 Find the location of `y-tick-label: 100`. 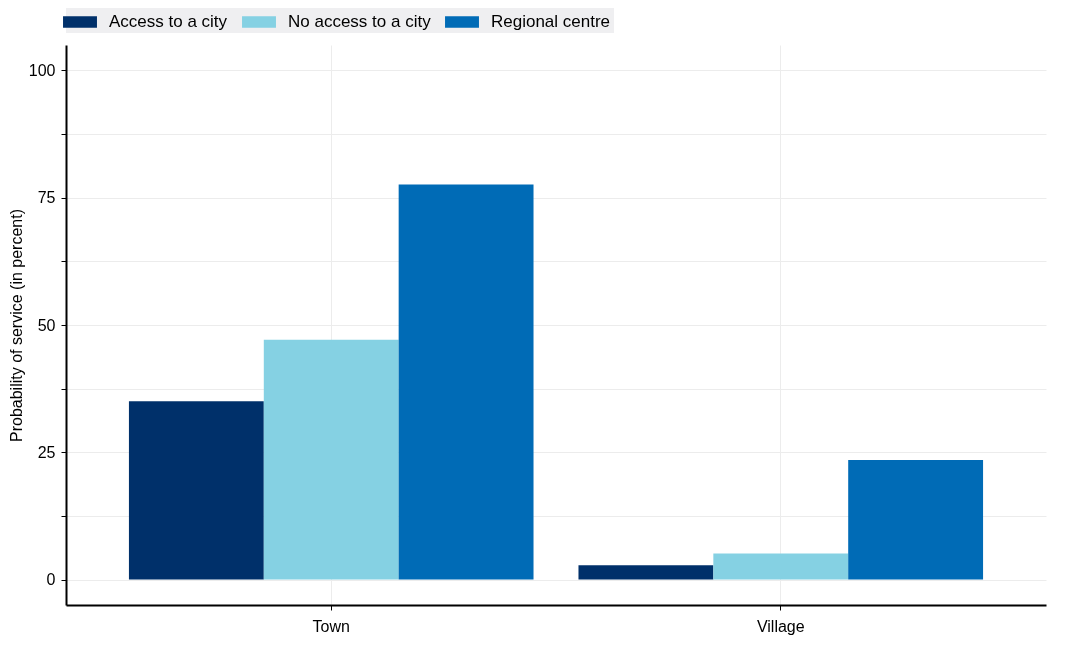

y-tick-label: 100 is located at coordinates (42, 70).